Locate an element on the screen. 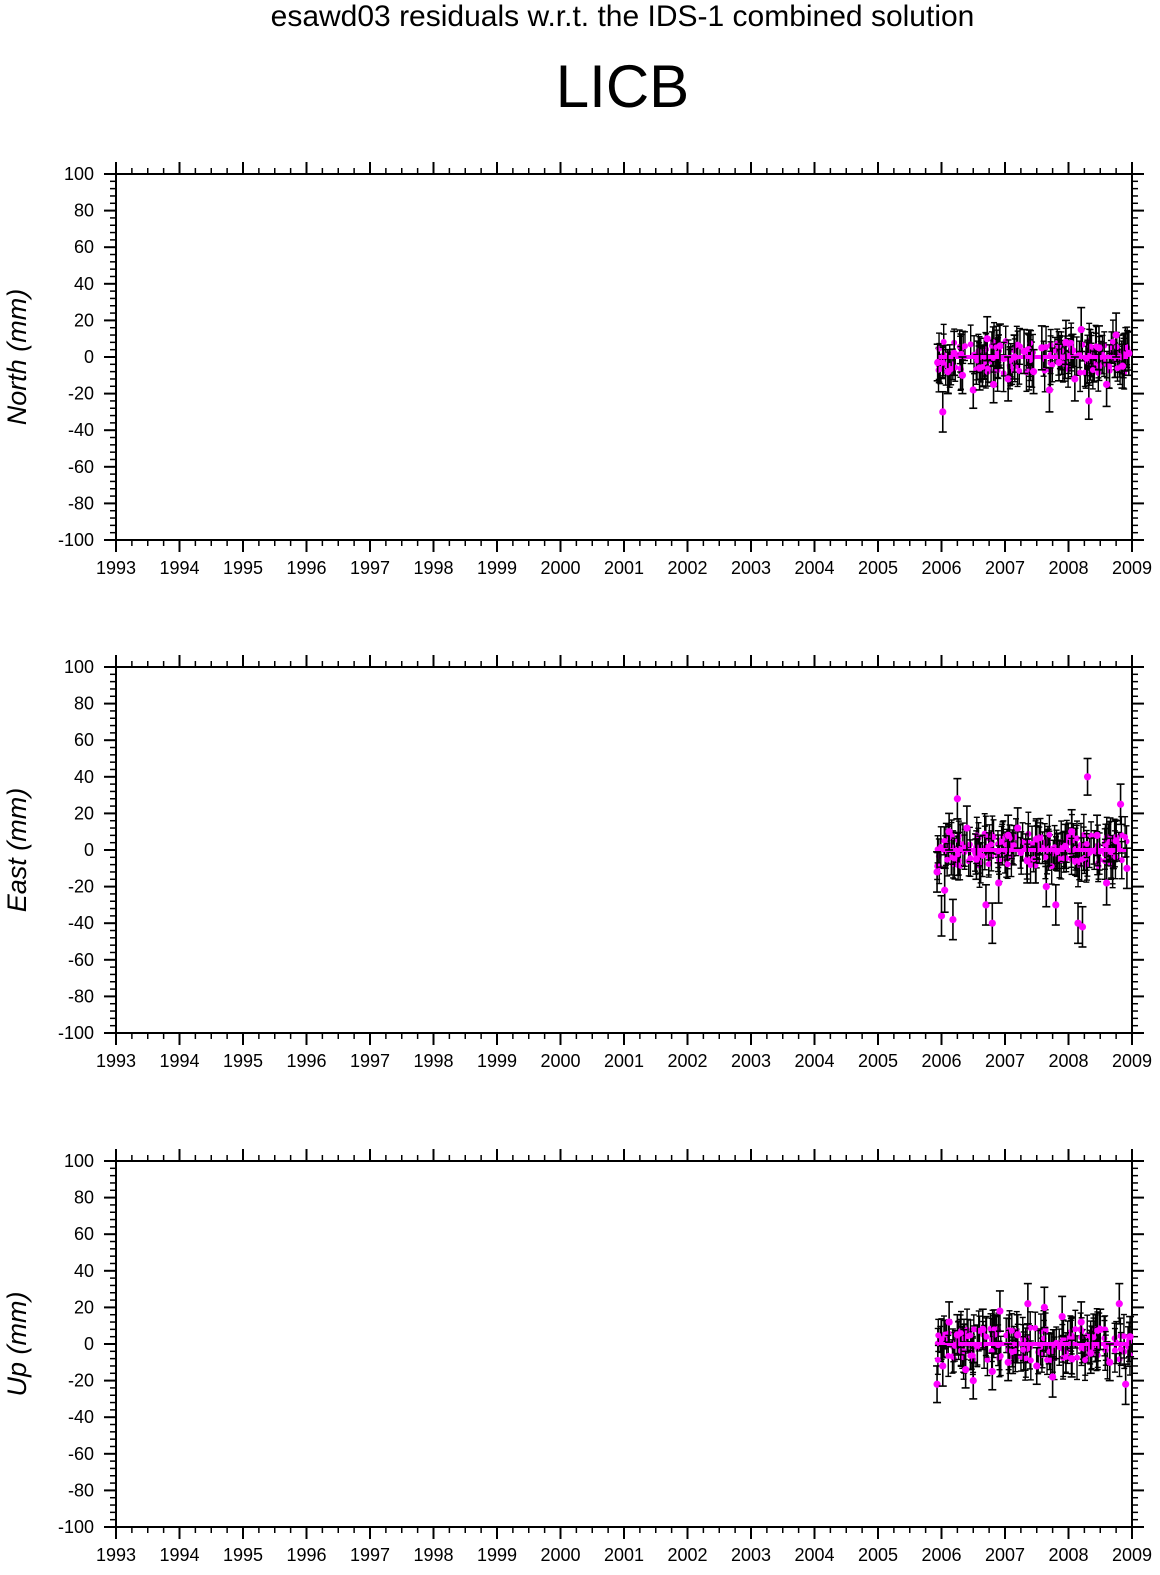  y-tick-label: 40 is located at coordinates (84, 1271).